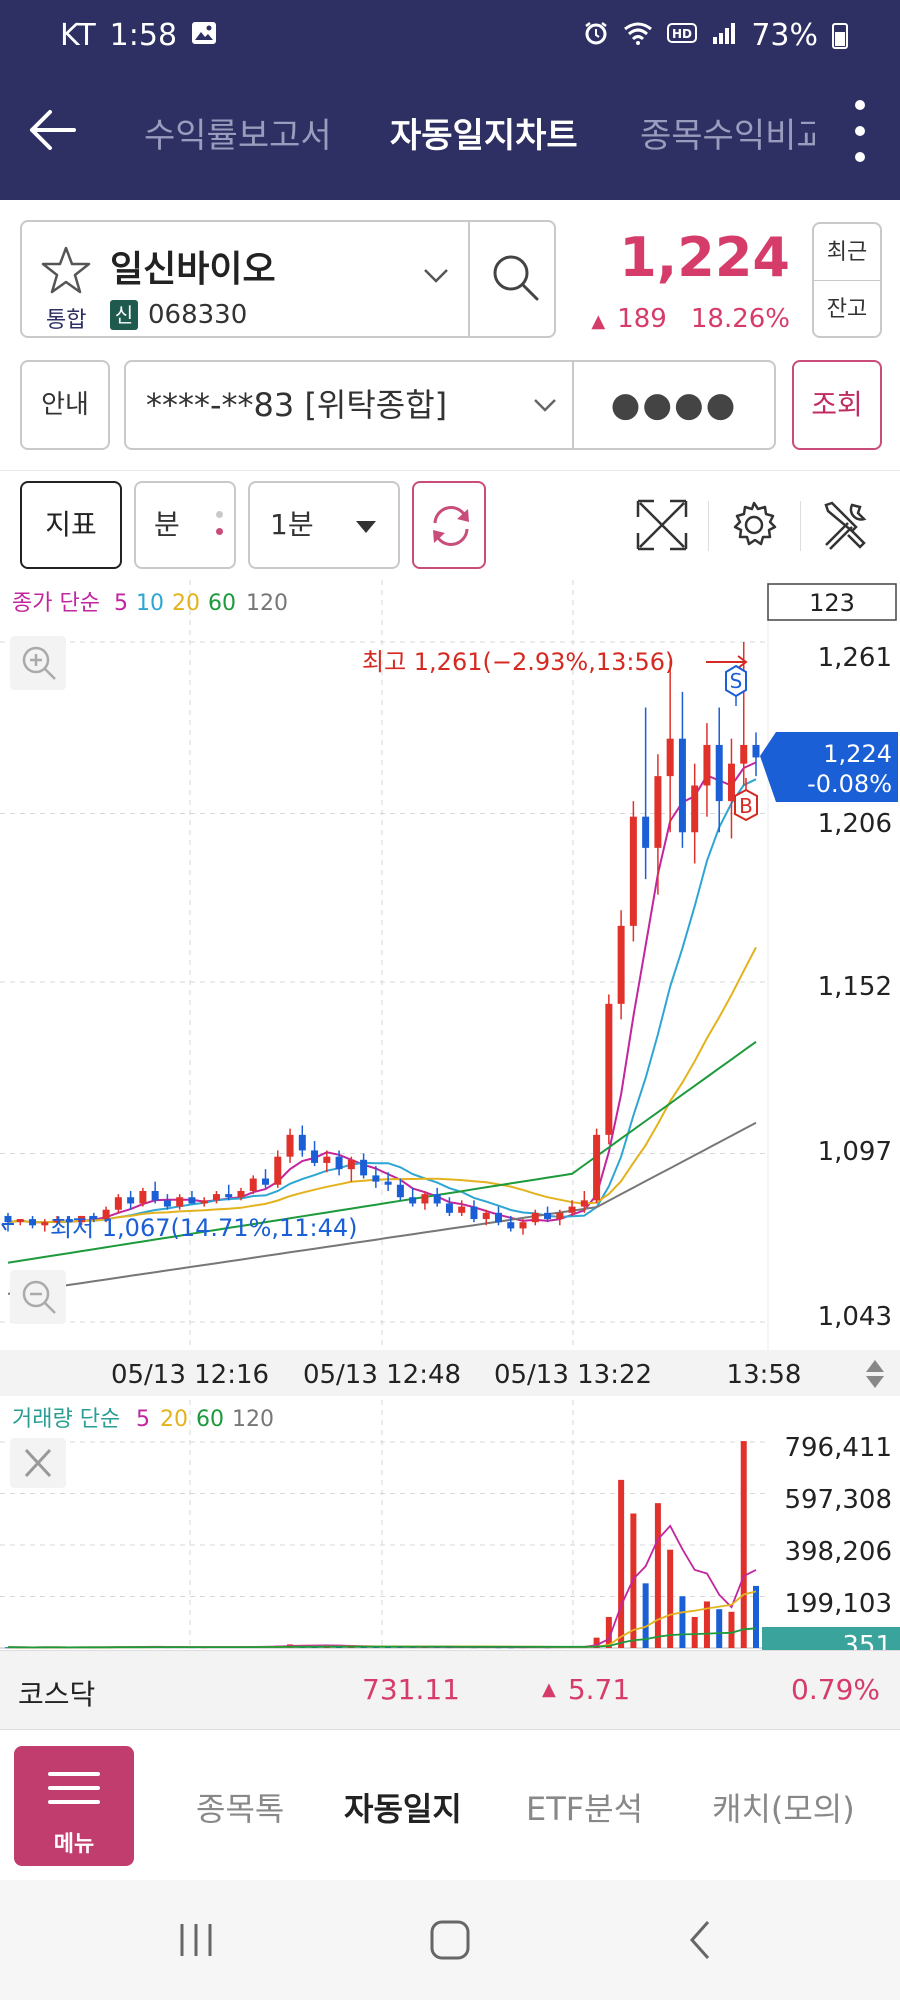 Image resolution: width=900 pixels, height=2000 pixels. Describe the element at coordinates (167, 524) in the screenshot. I see `minute-label: 분` at that location.